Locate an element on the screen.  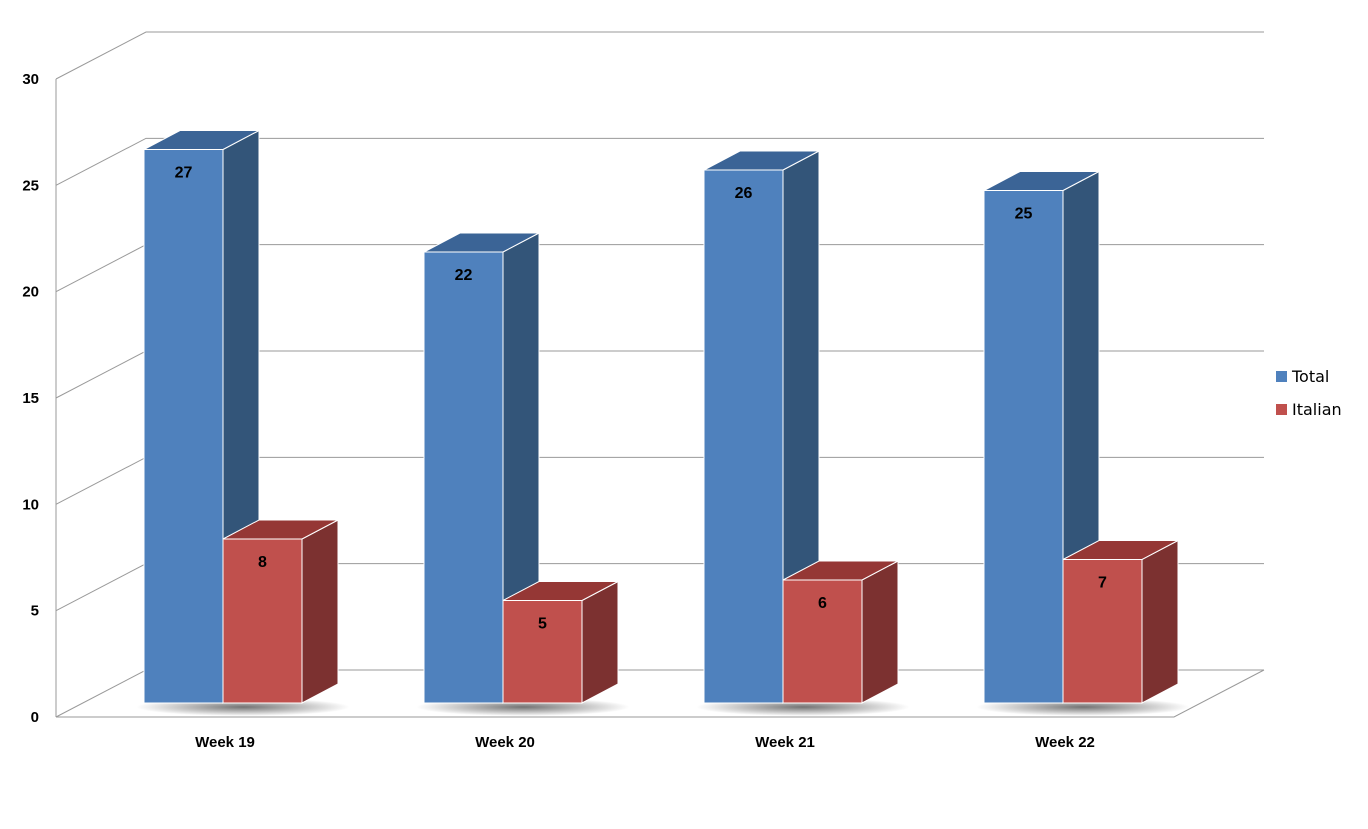
data-label: 8 is located at coordinates (262, 562).